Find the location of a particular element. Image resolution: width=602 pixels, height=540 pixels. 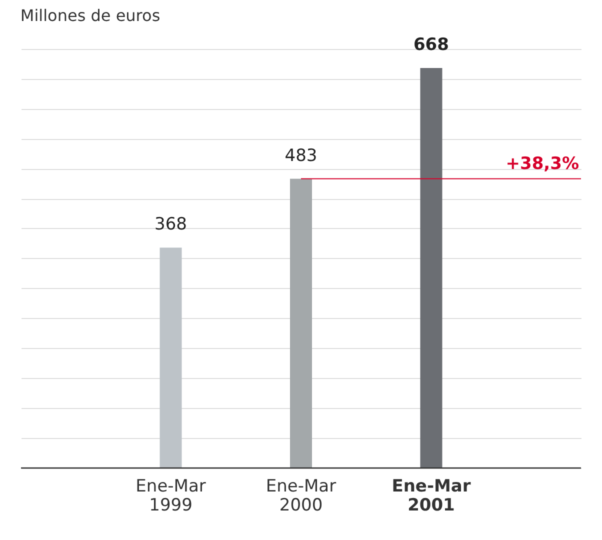

data-label: 668 is located at coordinates (431, 45).